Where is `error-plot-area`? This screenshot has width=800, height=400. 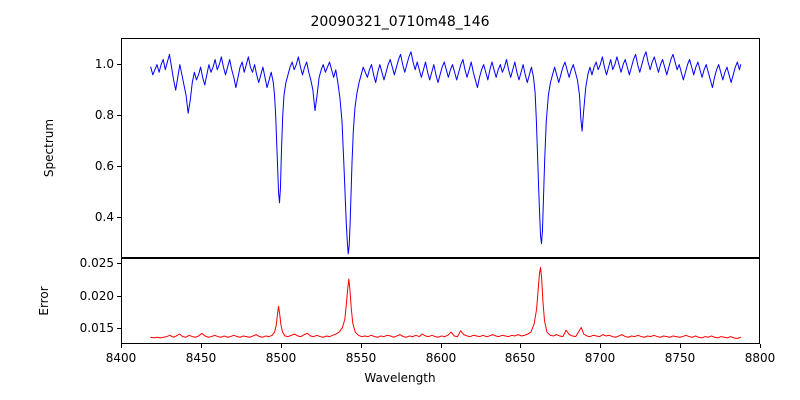
error-plot-area is located at coordinates (446, 303).